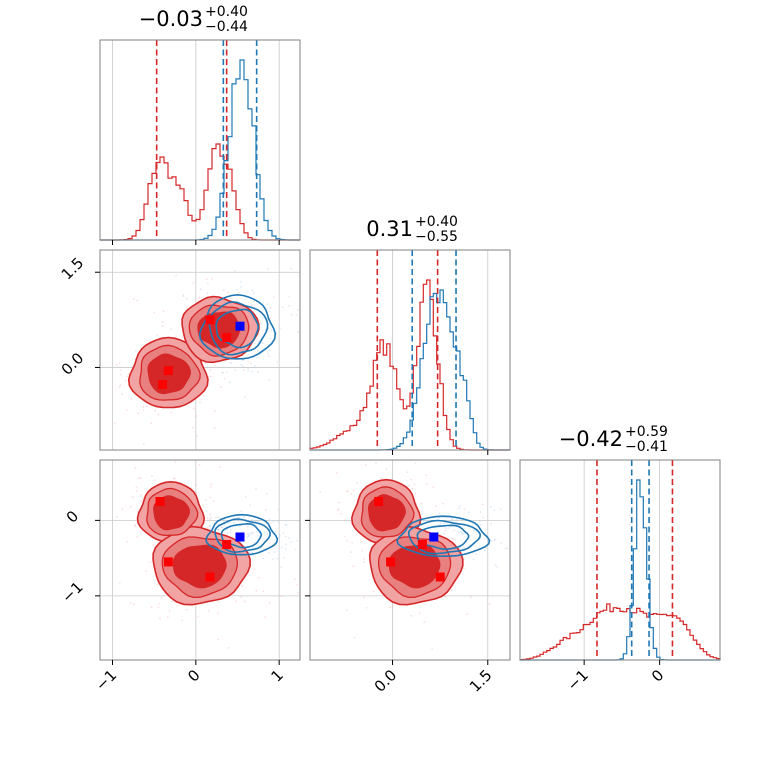 This screenshot has width=760, height=760. I want to click on hist-red-p0, so click(200, 192).